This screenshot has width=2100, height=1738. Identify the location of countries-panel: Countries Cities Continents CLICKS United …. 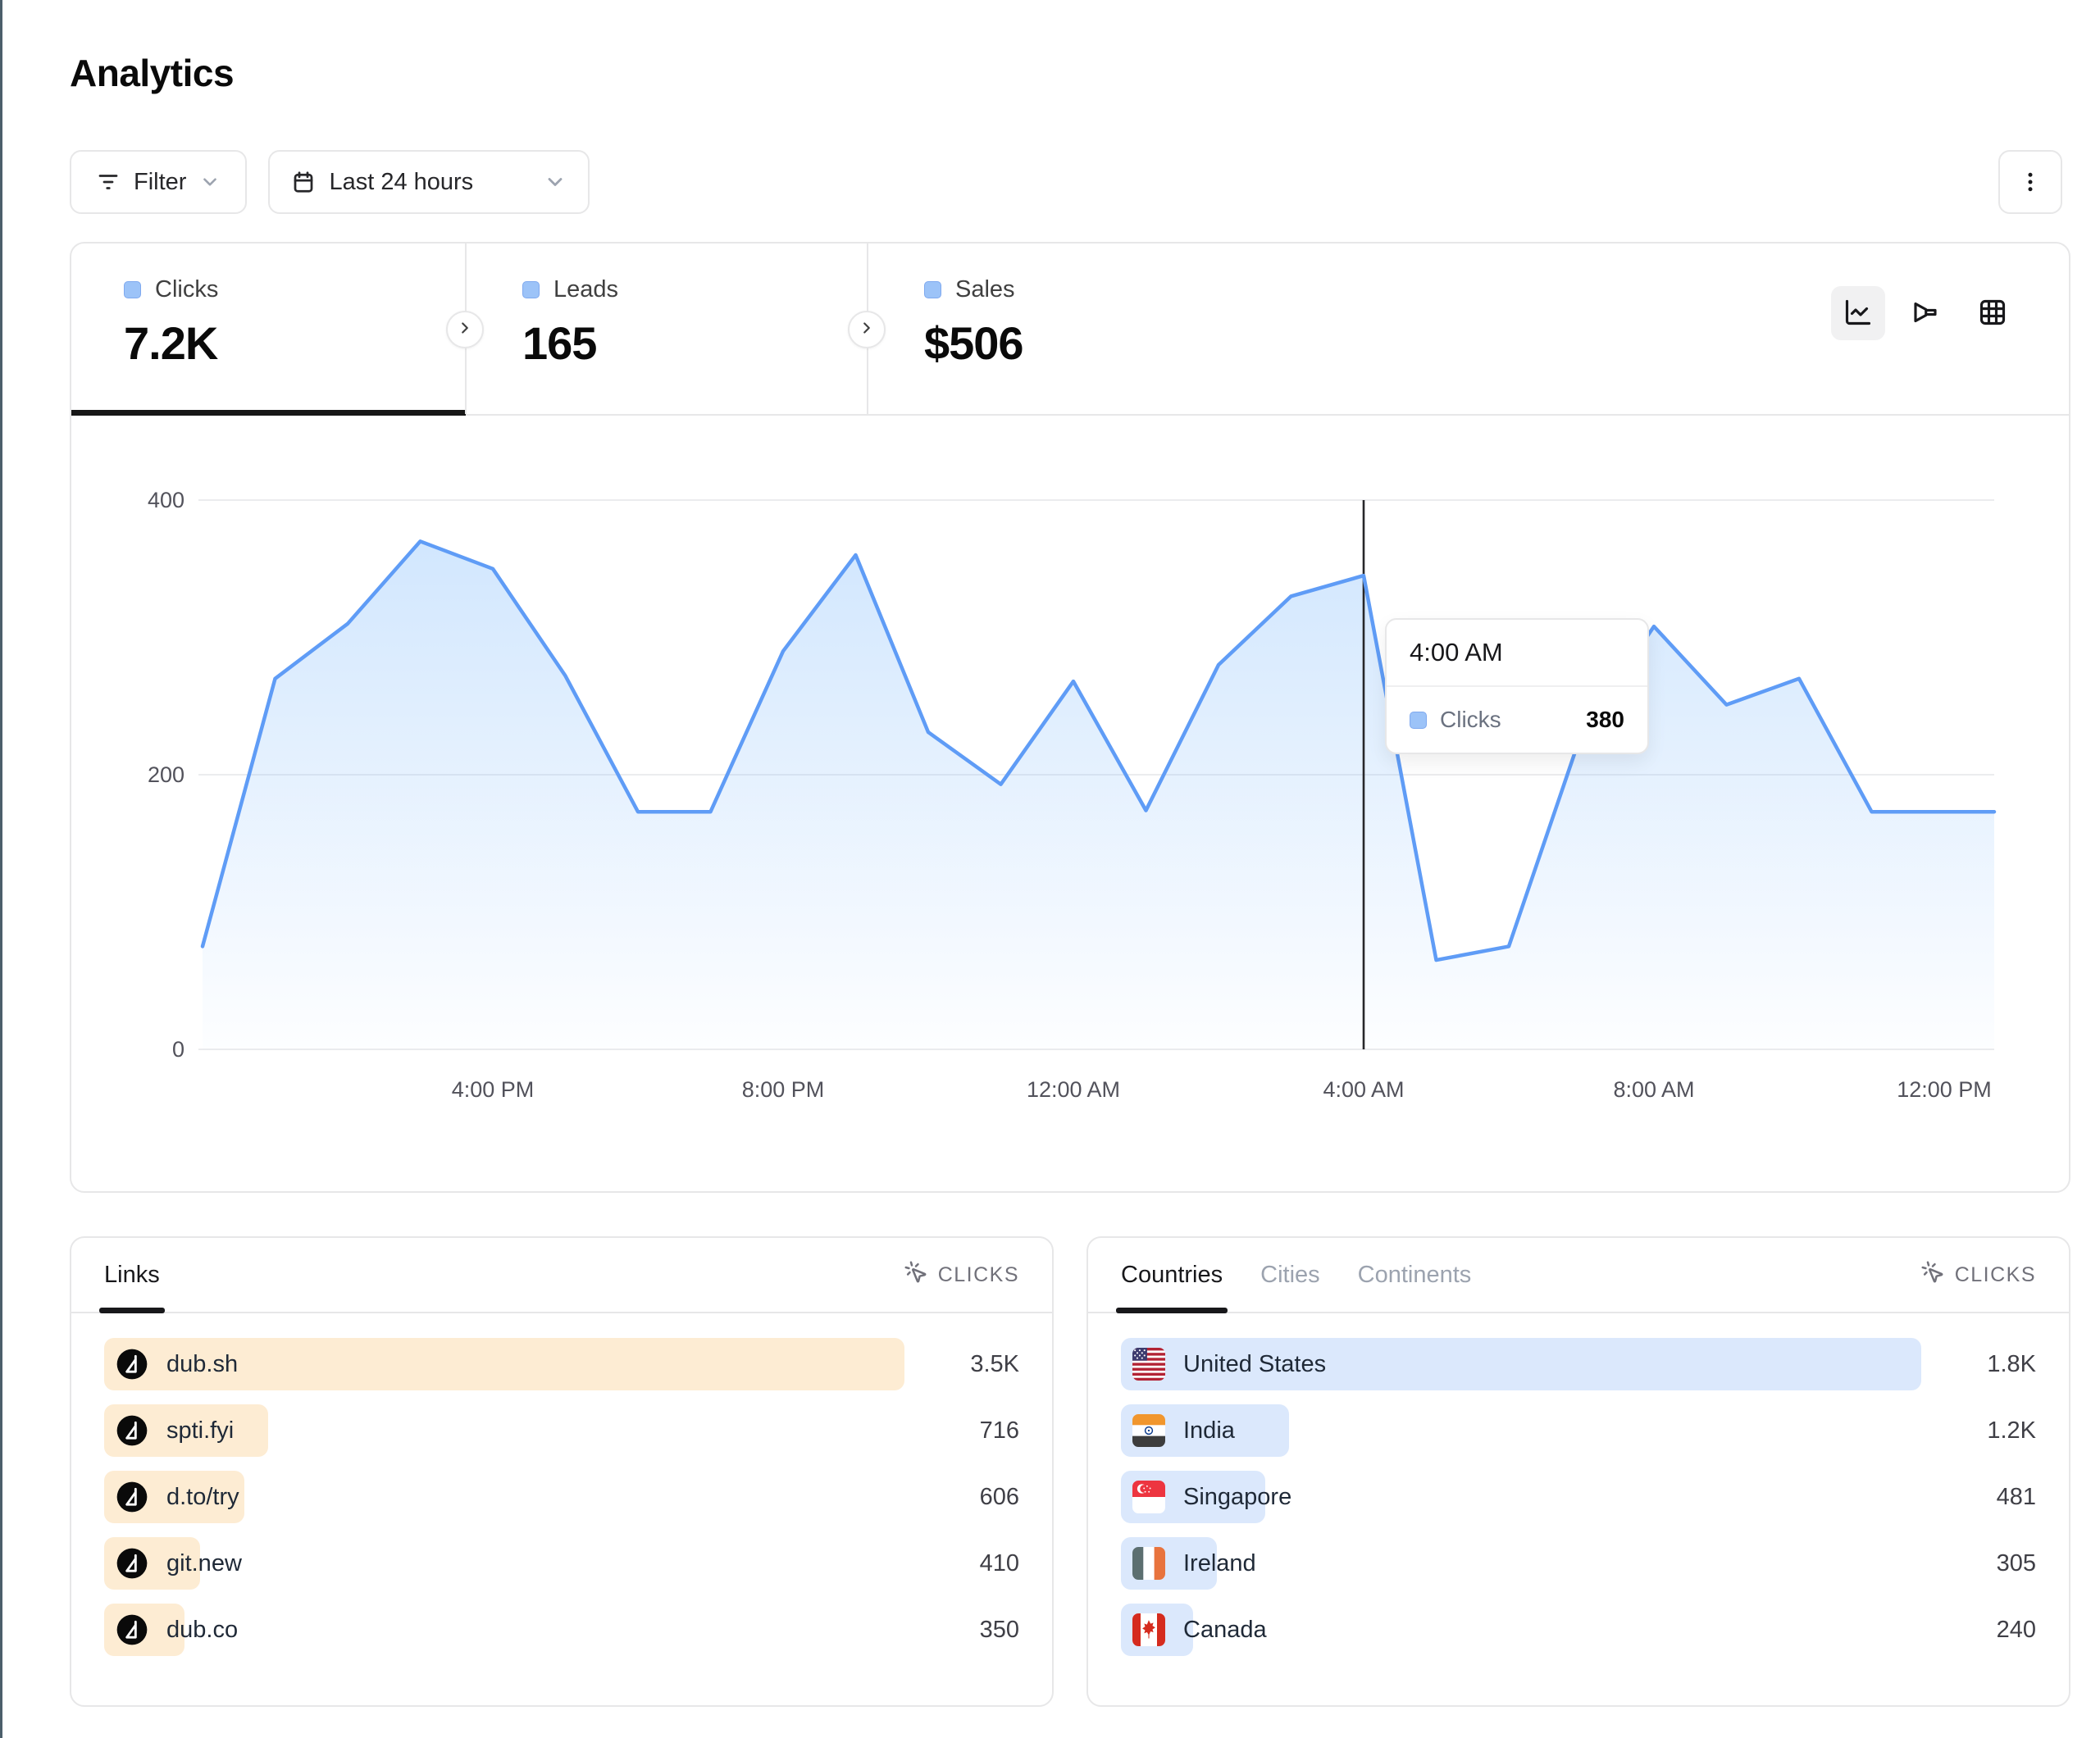
(1578, 1471).